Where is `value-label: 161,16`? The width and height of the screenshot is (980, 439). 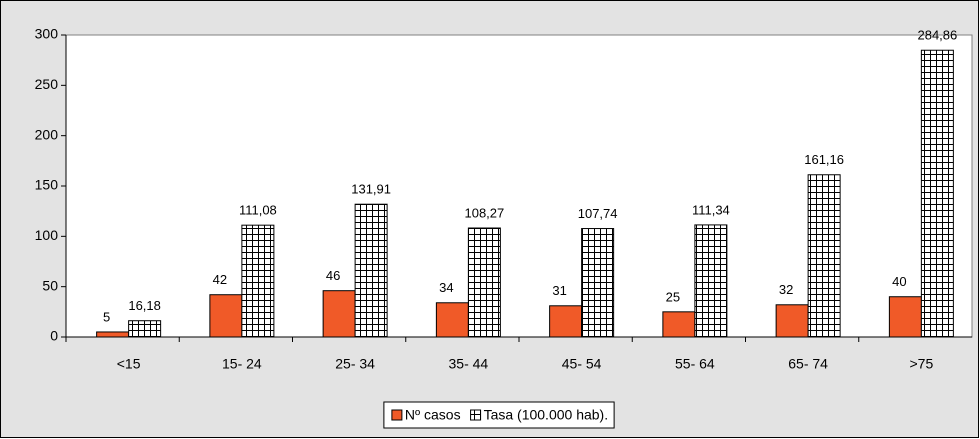
value-label: 161,16 is located at coordinates (824, 159).